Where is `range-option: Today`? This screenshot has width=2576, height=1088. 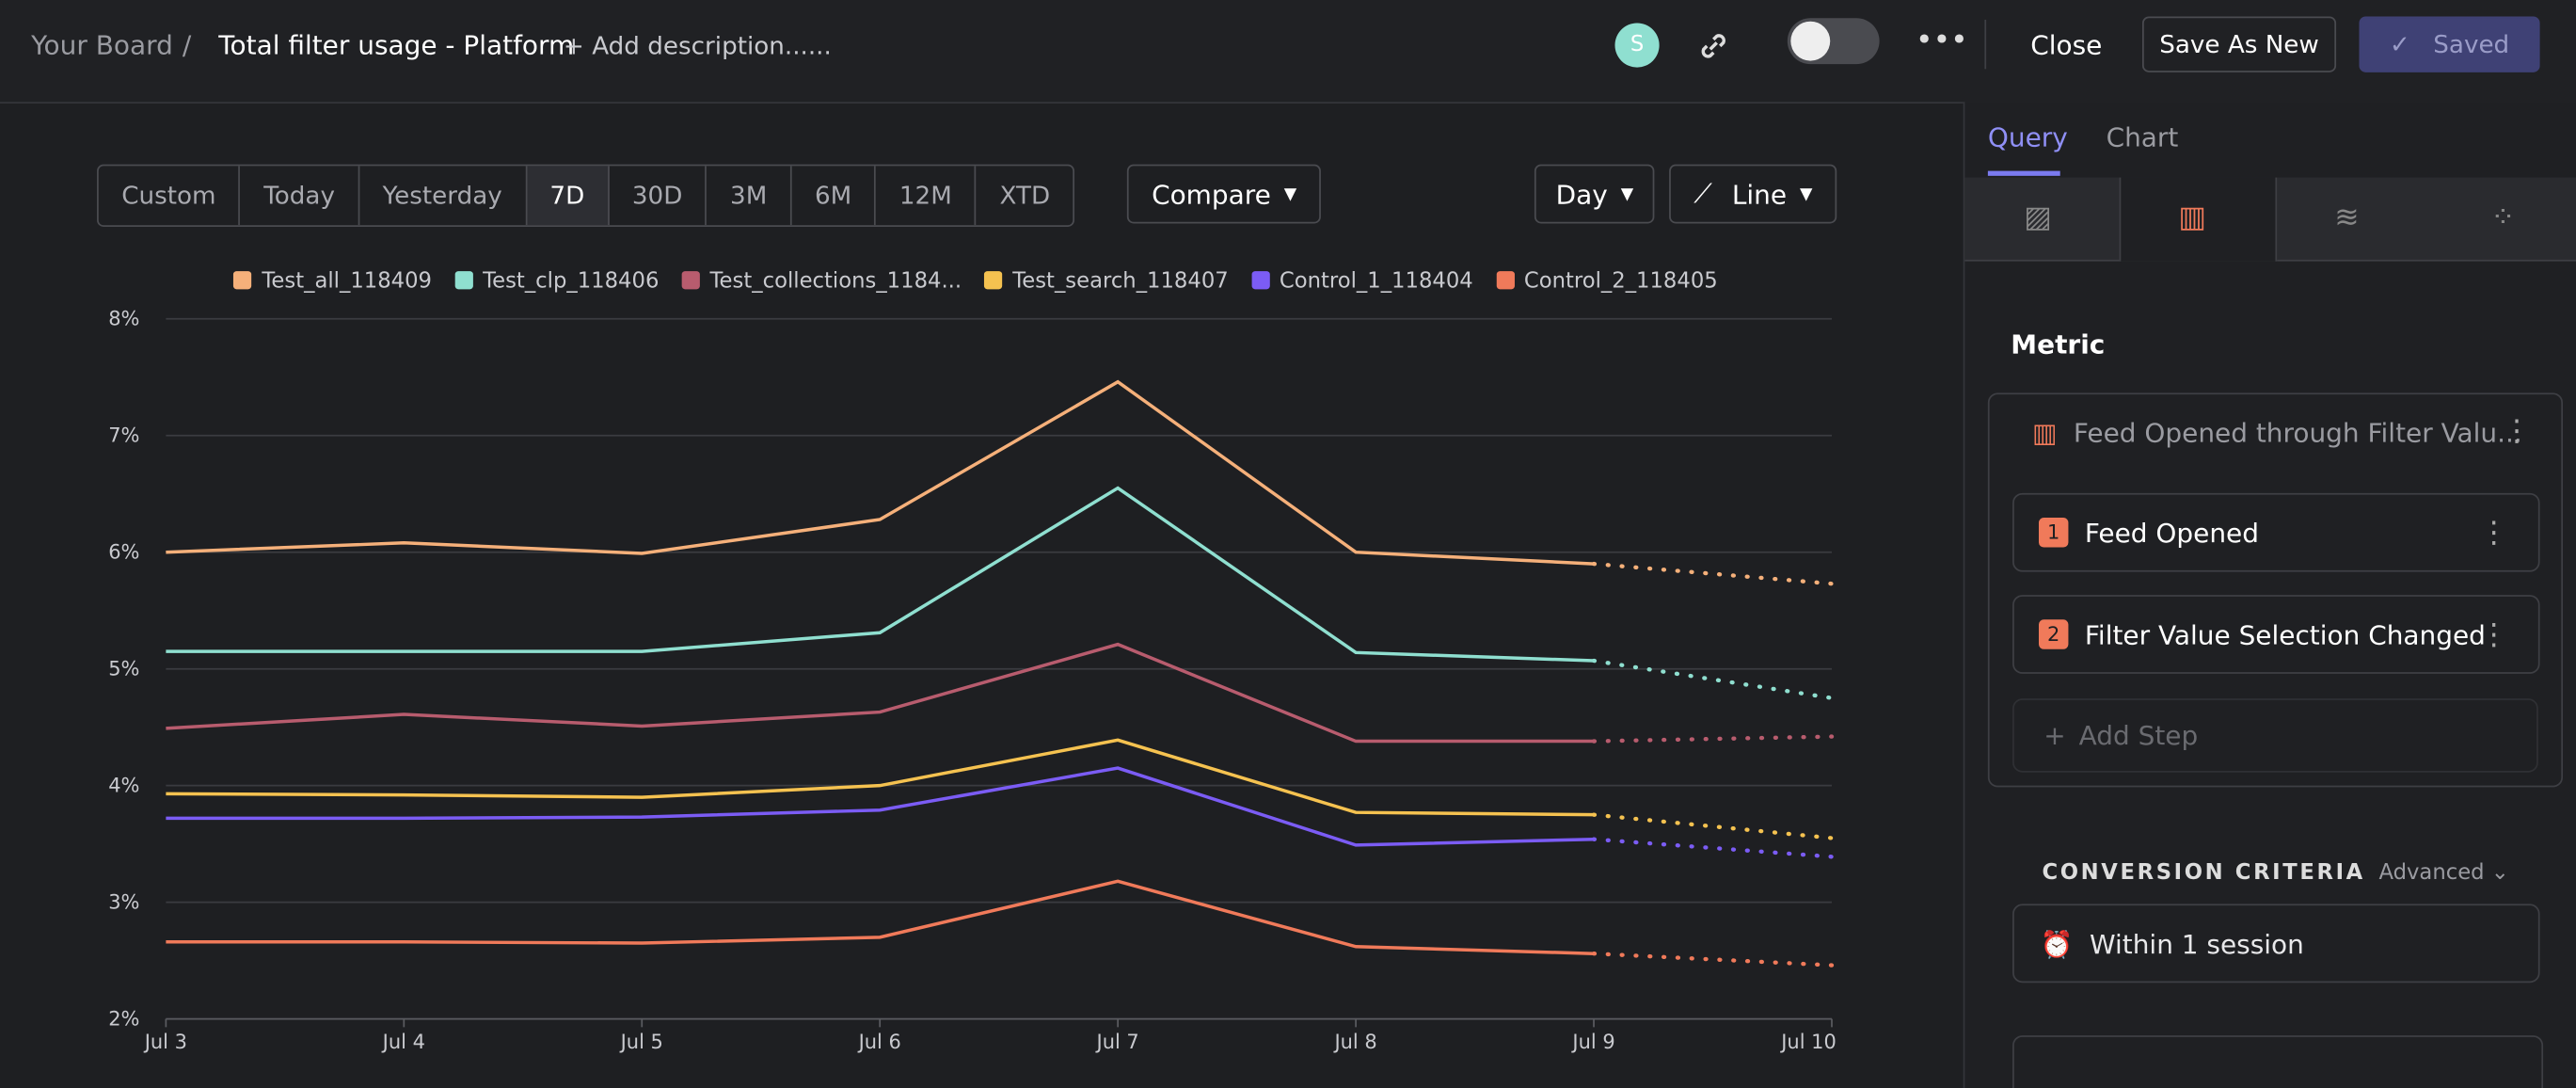 range-option: Today is located at coordinates (300, 196).